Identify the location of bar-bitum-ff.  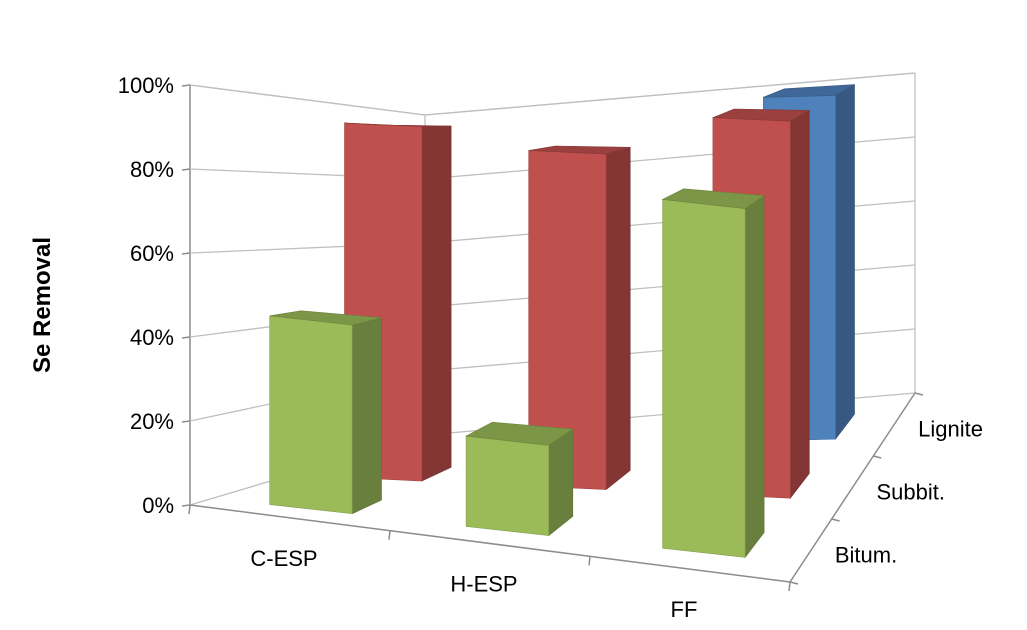
(713, 373).